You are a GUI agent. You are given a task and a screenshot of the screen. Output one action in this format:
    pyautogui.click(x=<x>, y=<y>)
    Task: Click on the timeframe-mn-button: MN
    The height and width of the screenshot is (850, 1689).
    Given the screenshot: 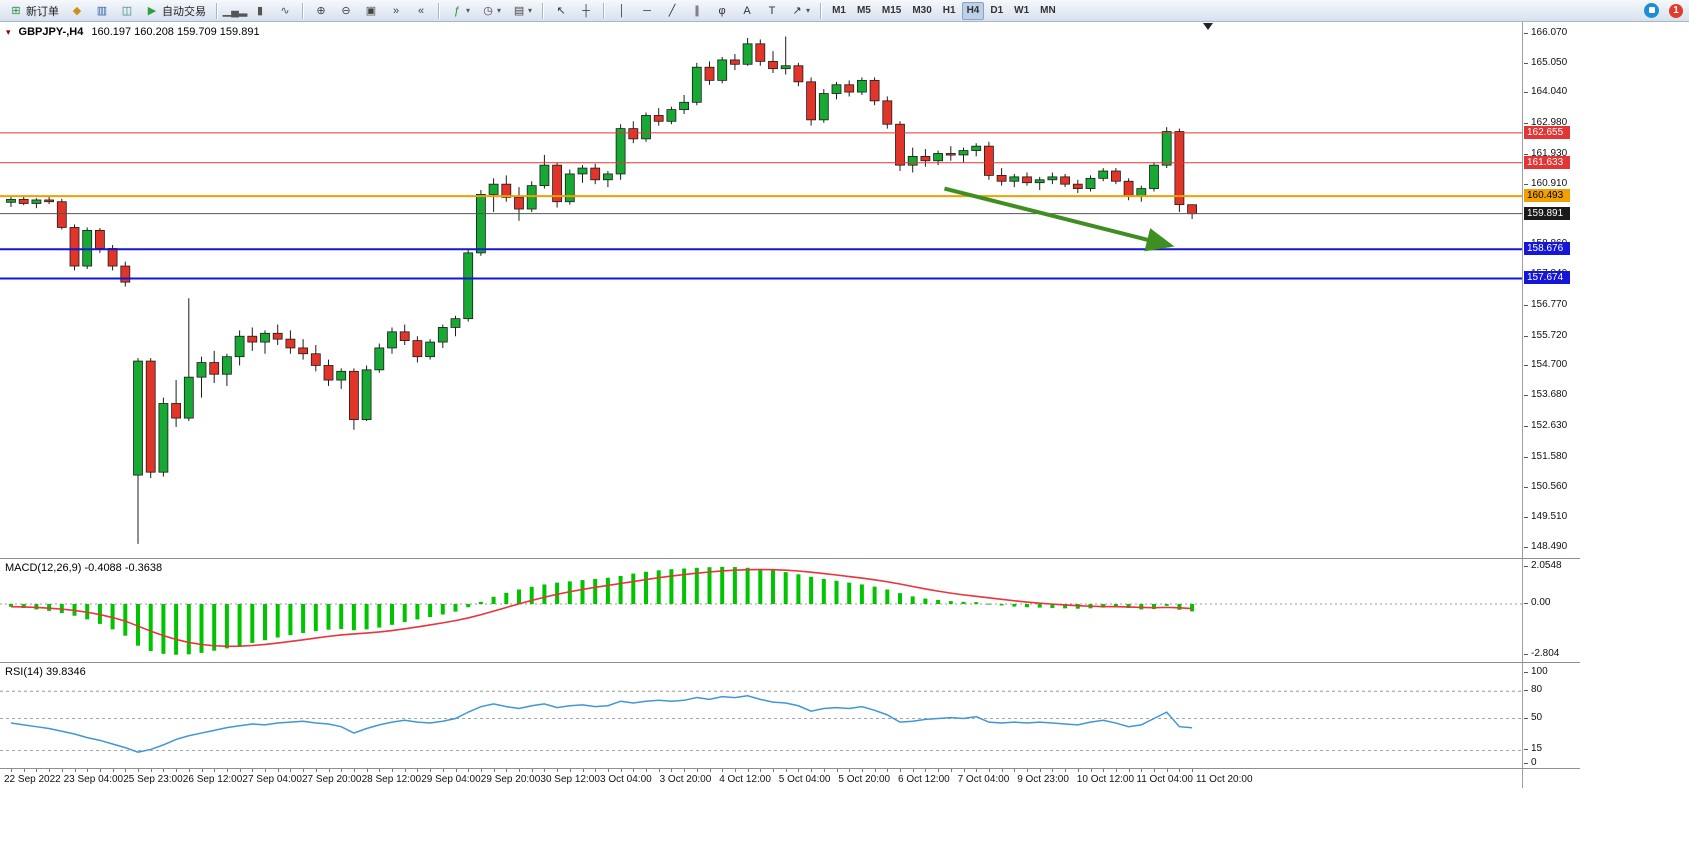 What is the action you would take?
    pyautogui.click(x=1048, y=11)
    